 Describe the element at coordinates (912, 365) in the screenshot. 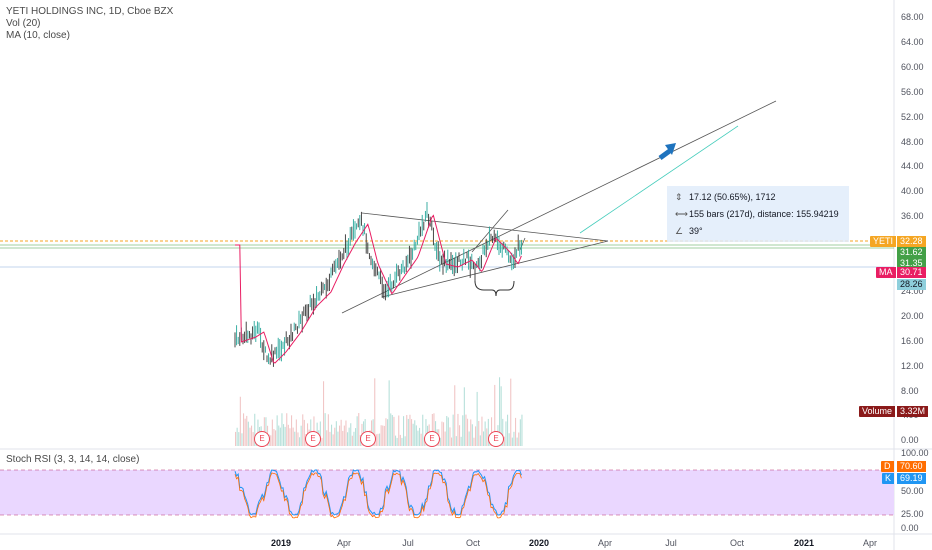

I see `price-tick: 12.00` at that location.